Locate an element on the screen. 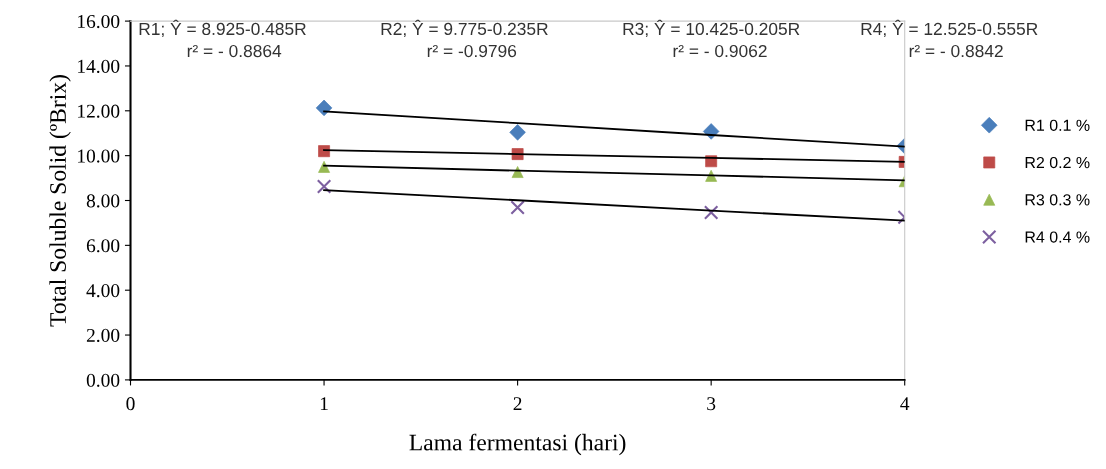  y-tick-label: 0.00 is located at coordinates (103, 380).